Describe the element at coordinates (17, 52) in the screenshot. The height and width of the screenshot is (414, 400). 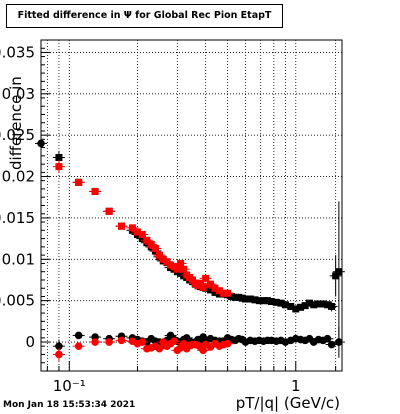
I see `y-tick-label: 0.035` at that location.